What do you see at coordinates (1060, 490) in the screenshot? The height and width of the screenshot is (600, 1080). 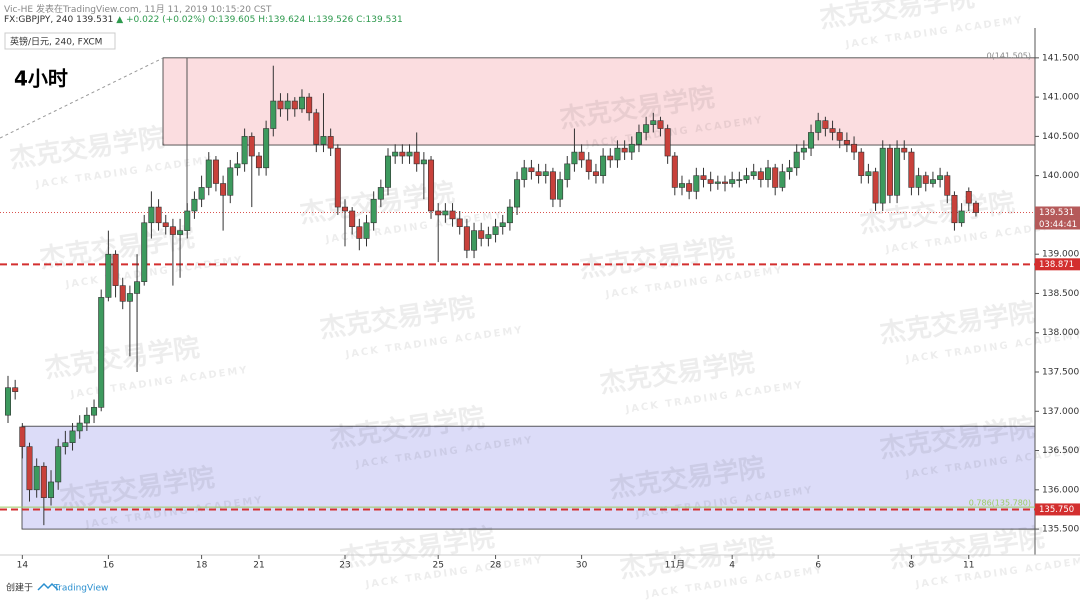 I see `y-tick-label: 136.000` at bounding box center [1060, 490].